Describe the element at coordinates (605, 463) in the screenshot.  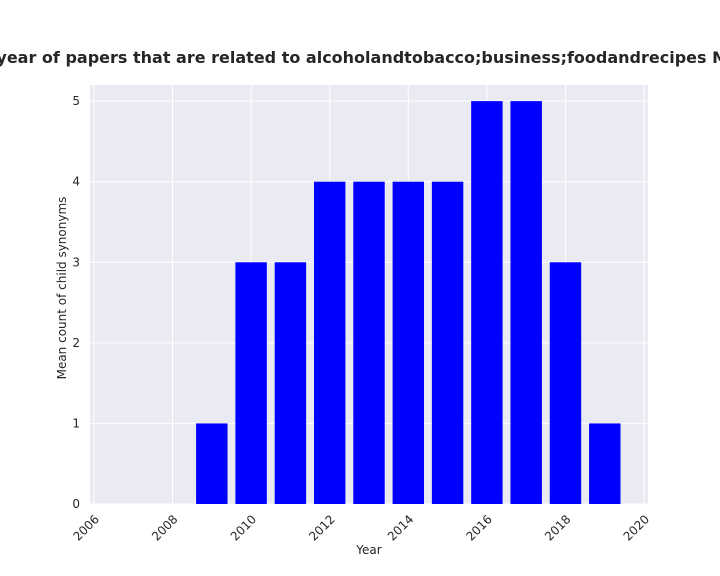
I see `bar-2019` at that location.